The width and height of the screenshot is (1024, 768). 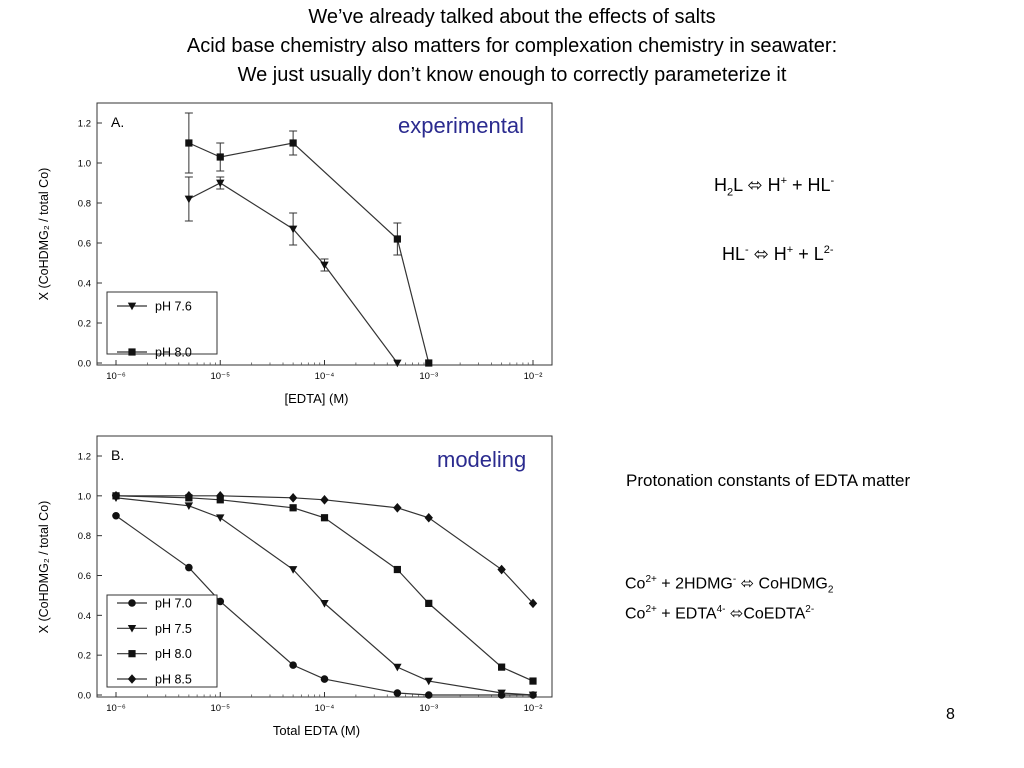 I want to click on legend-label: pH 8.5, so click(x=173, y=680).